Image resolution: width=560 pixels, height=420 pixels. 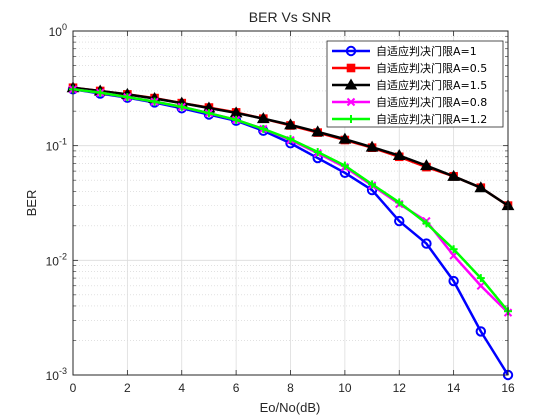 What do you see at coordinates (431, 68) in the screenshot?
I see `legend-label: 自适应判决门限A=0.5` at bounding box center [431, 68].